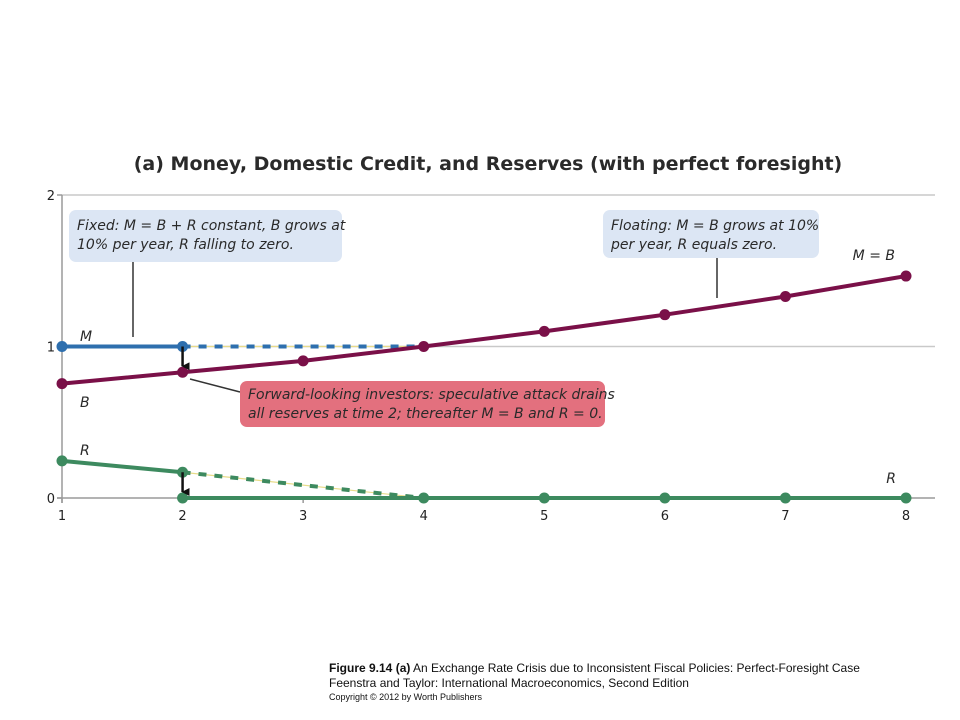 Image resolution: width=960 pixels, height=720 pixels. What do you see at coordinates (85, 403) in the screenshot?
I see `series-b-label: B` at bounding box center [85, 403].